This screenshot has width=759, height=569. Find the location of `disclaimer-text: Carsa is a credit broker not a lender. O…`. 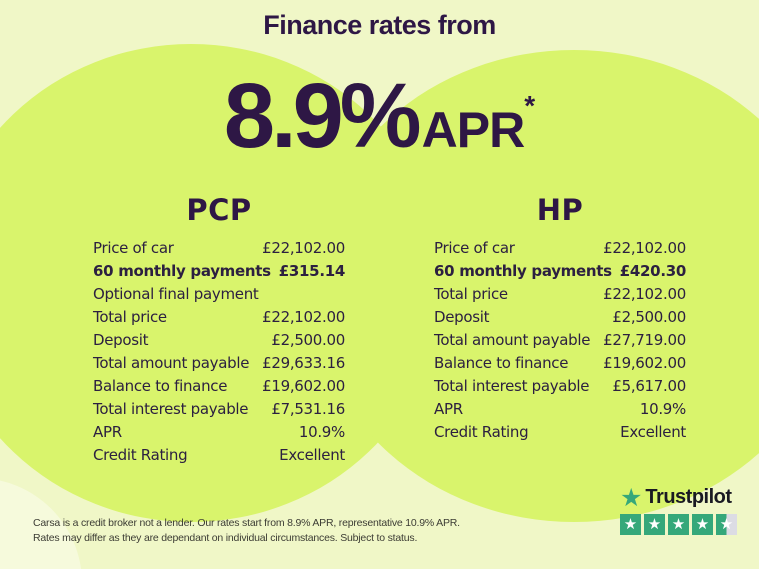

disclaimer-text: Carsa is a credit broker not a lender. O… is located at coordinates (246, 531).